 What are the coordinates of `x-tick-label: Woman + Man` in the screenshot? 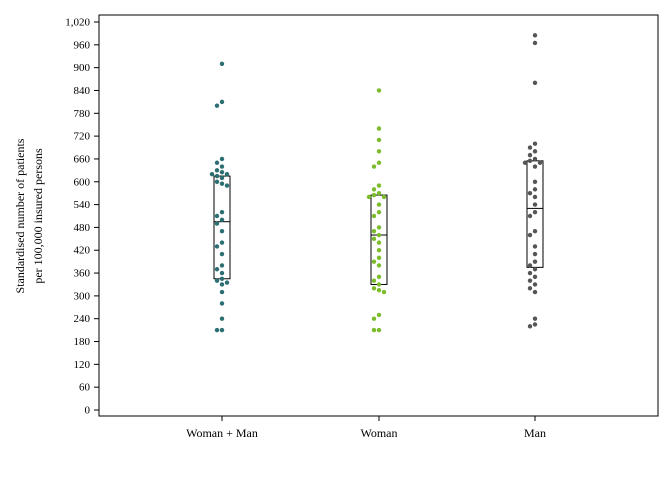 It's located at (222, 433).